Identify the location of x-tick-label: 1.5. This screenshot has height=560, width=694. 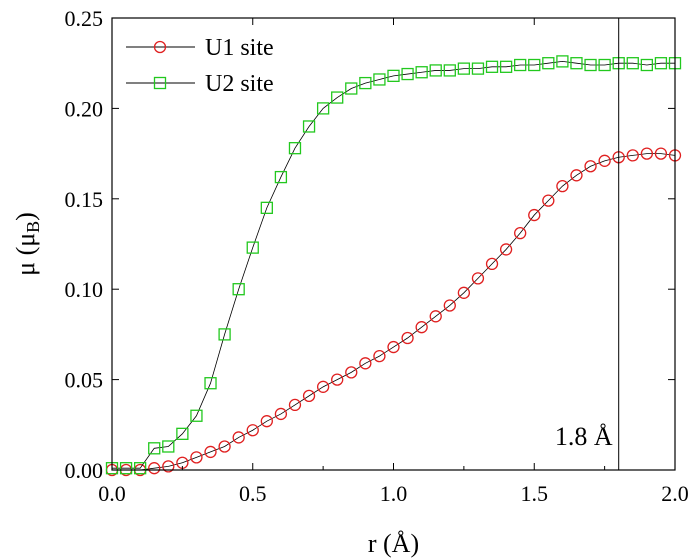
(535, 493).